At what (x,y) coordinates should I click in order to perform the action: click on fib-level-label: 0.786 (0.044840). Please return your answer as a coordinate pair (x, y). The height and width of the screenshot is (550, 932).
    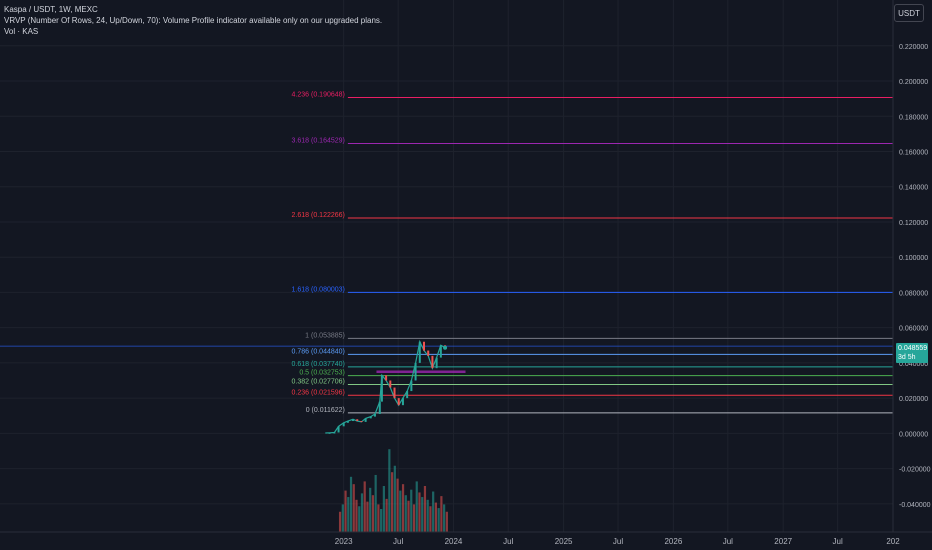
    Looking at the image, I should click on (318, 351).